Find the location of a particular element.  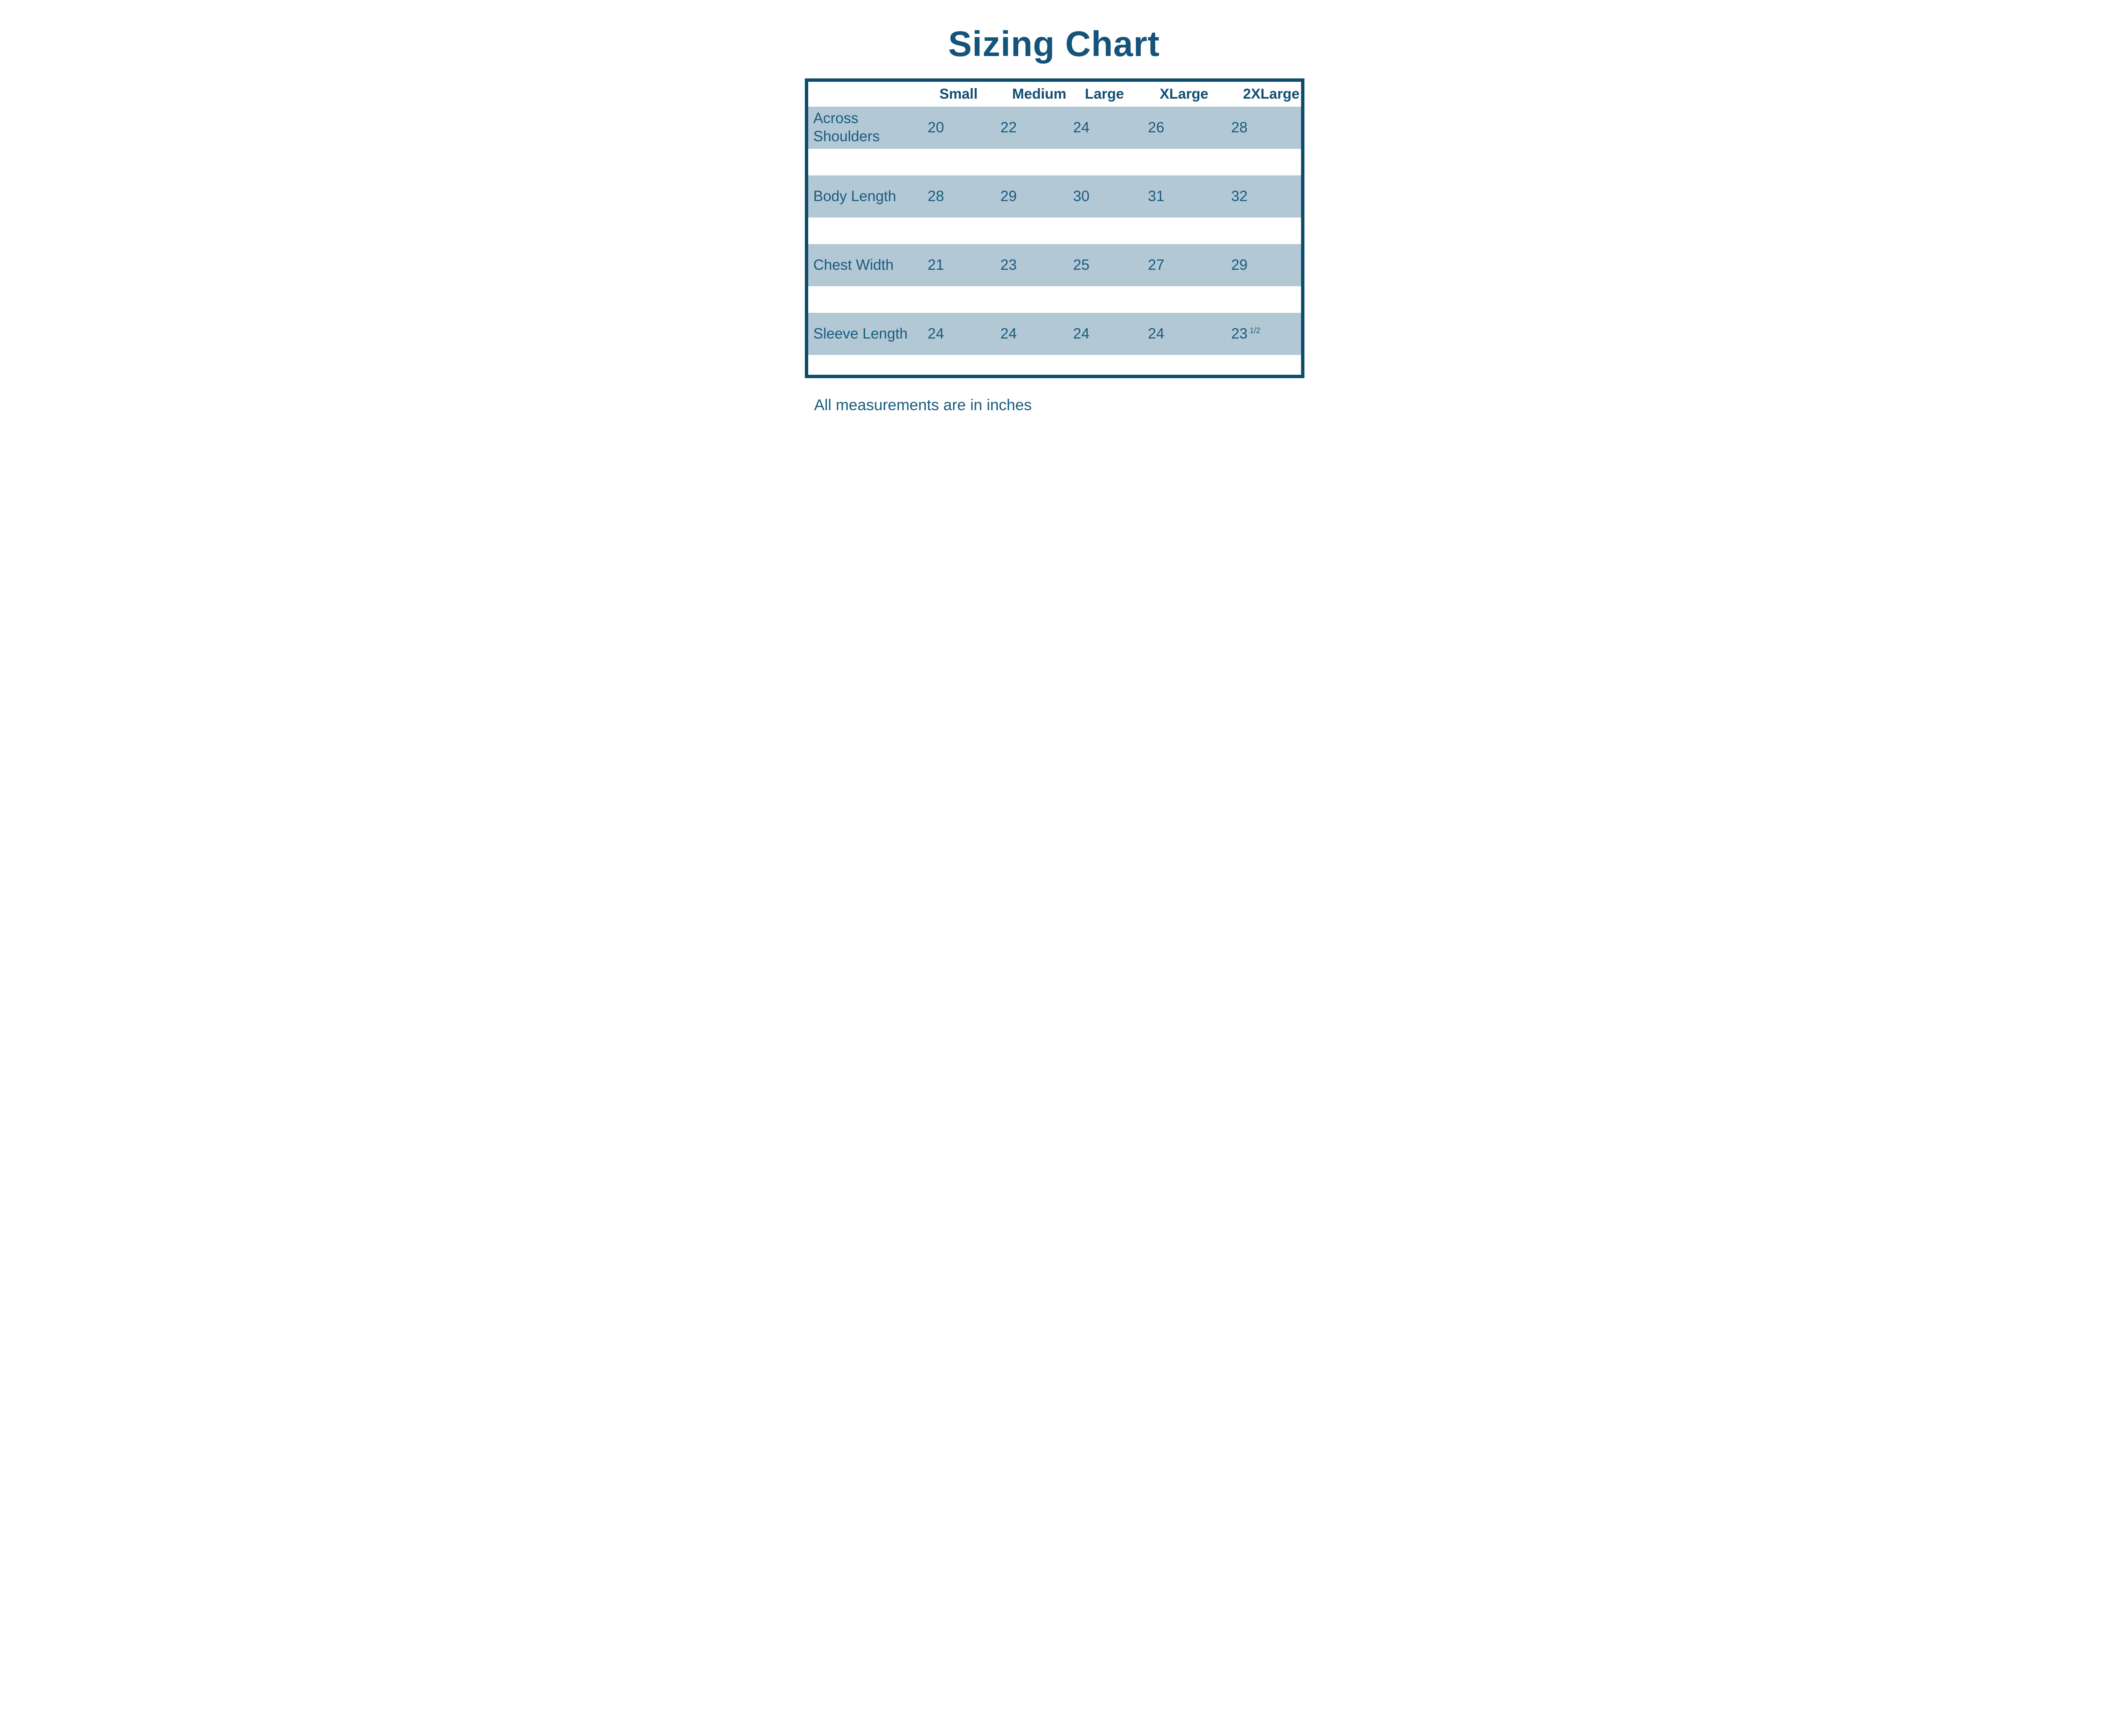

cell-value: 21 is located at coordinates (936, 265).